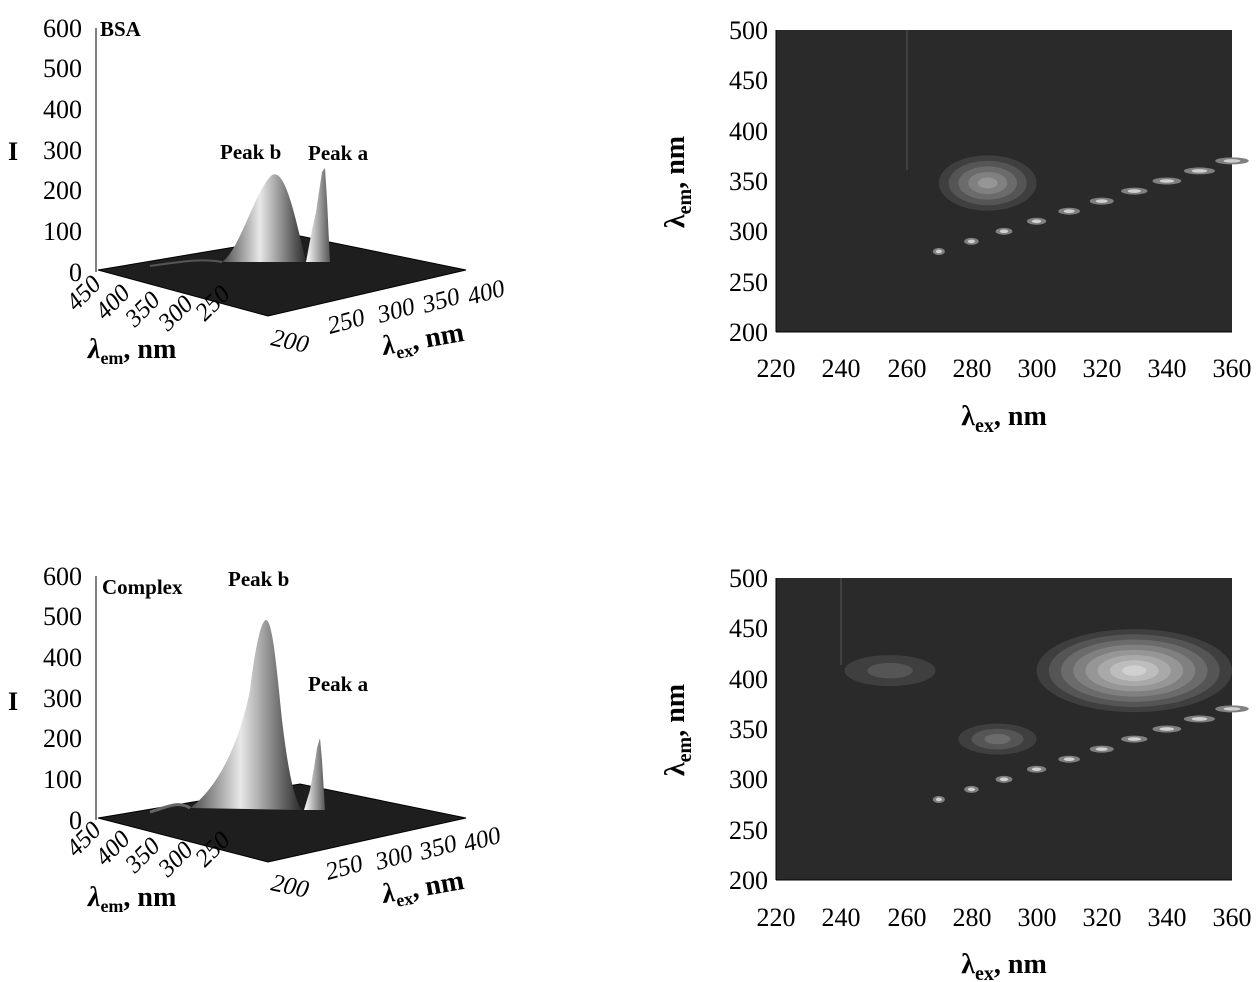 The image size is (1259, 982). I want to click on y-tick-label: 500, so click(748, 30).